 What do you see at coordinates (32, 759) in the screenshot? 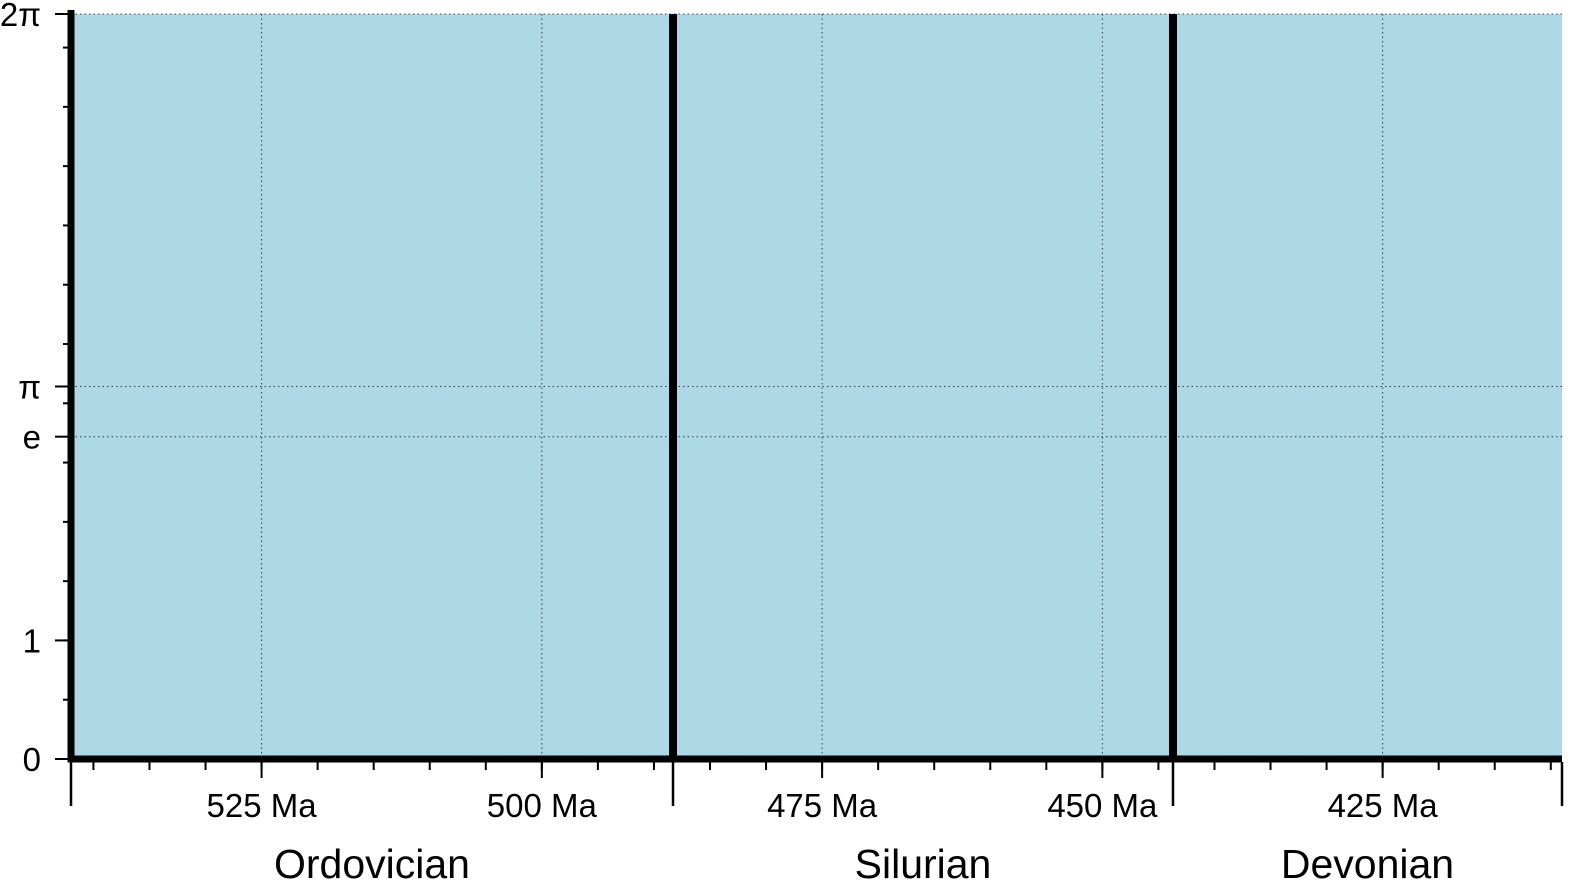
I see `y-tick-label: 0` at bounding box center [32, 759].